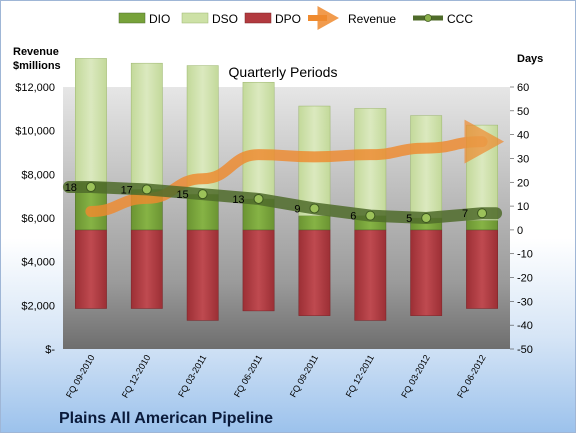 The image size is (576, 433). What do you see at coordinates (520, 231) in the screenshot?
I see `right-tick-label: 0` at bounding box center [520, 231].